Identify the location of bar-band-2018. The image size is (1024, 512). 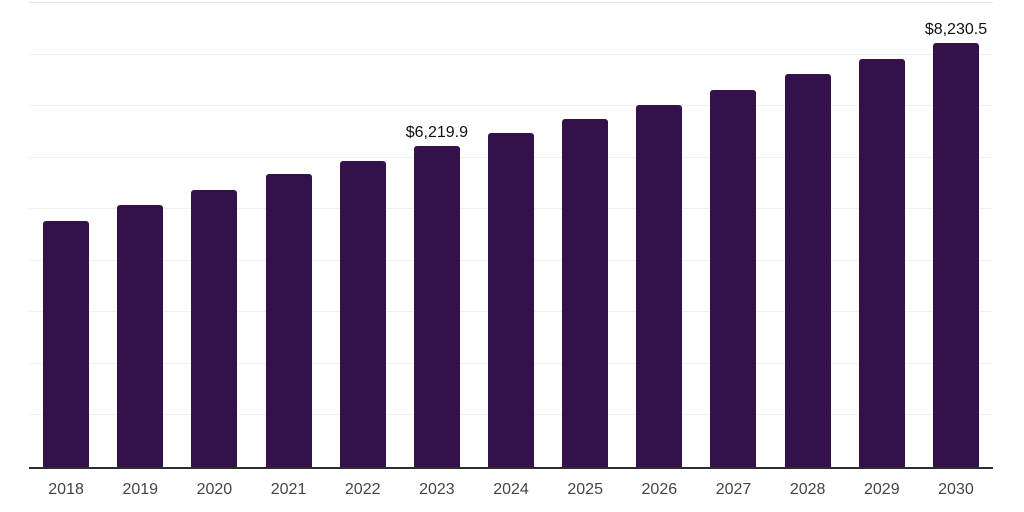
(66, 235).